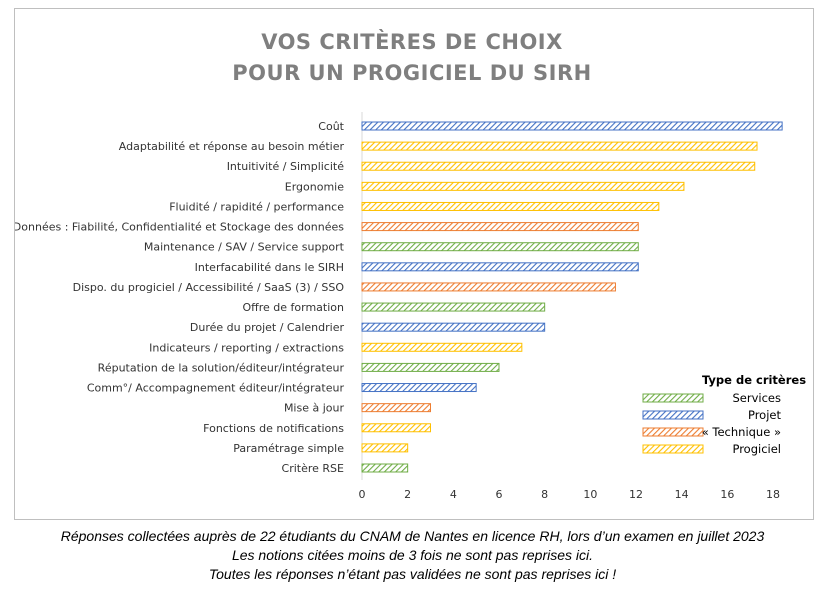  I want to click on bar-critere-rse, so click(385, 468).